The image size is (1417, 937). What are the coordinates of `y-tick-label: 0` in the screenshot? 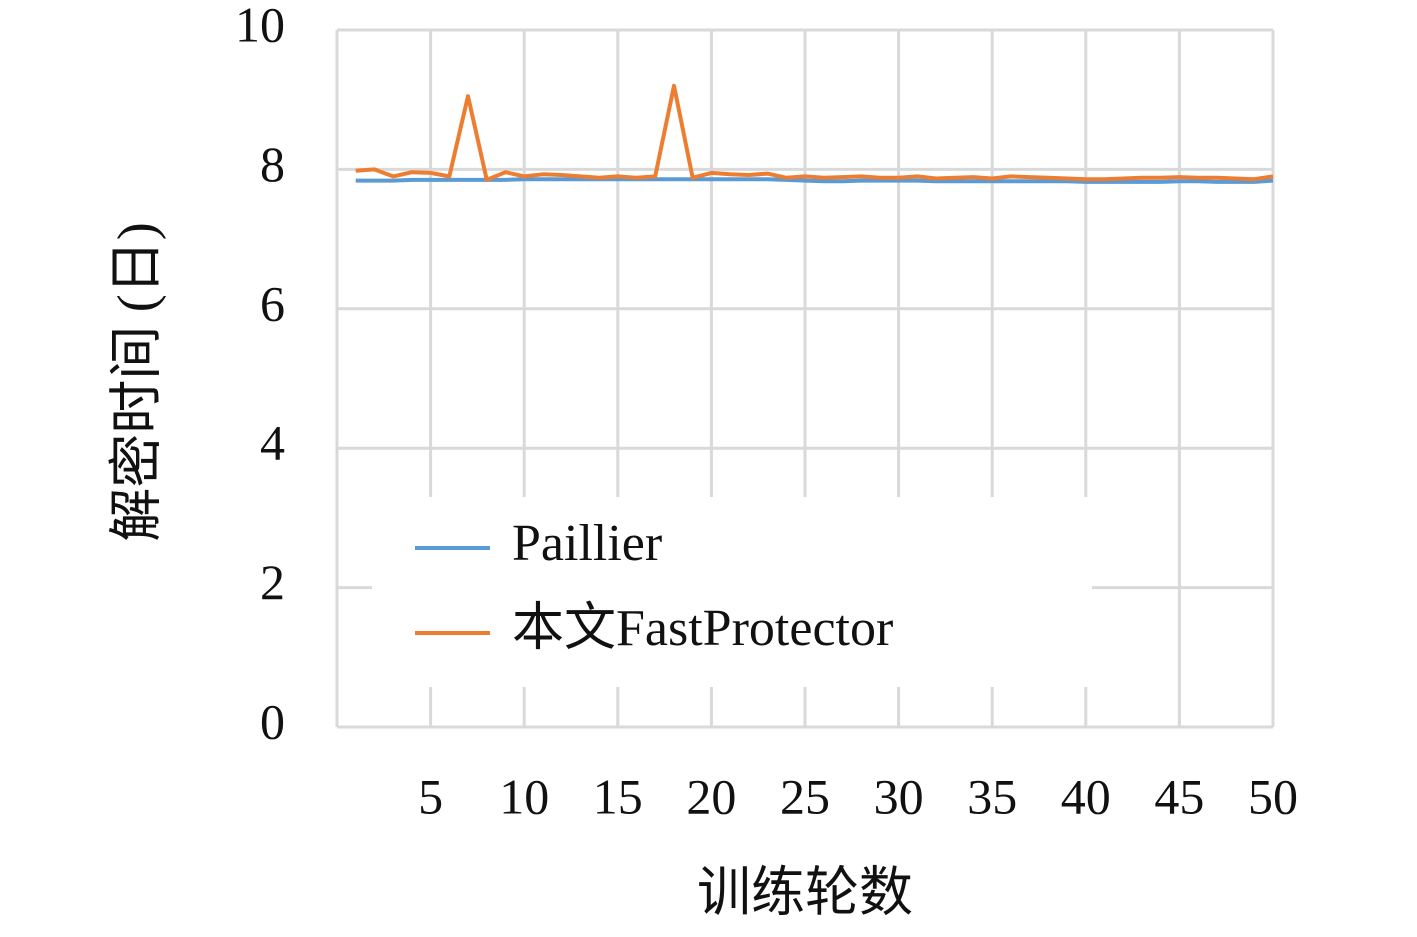 It's located at (272, 721).